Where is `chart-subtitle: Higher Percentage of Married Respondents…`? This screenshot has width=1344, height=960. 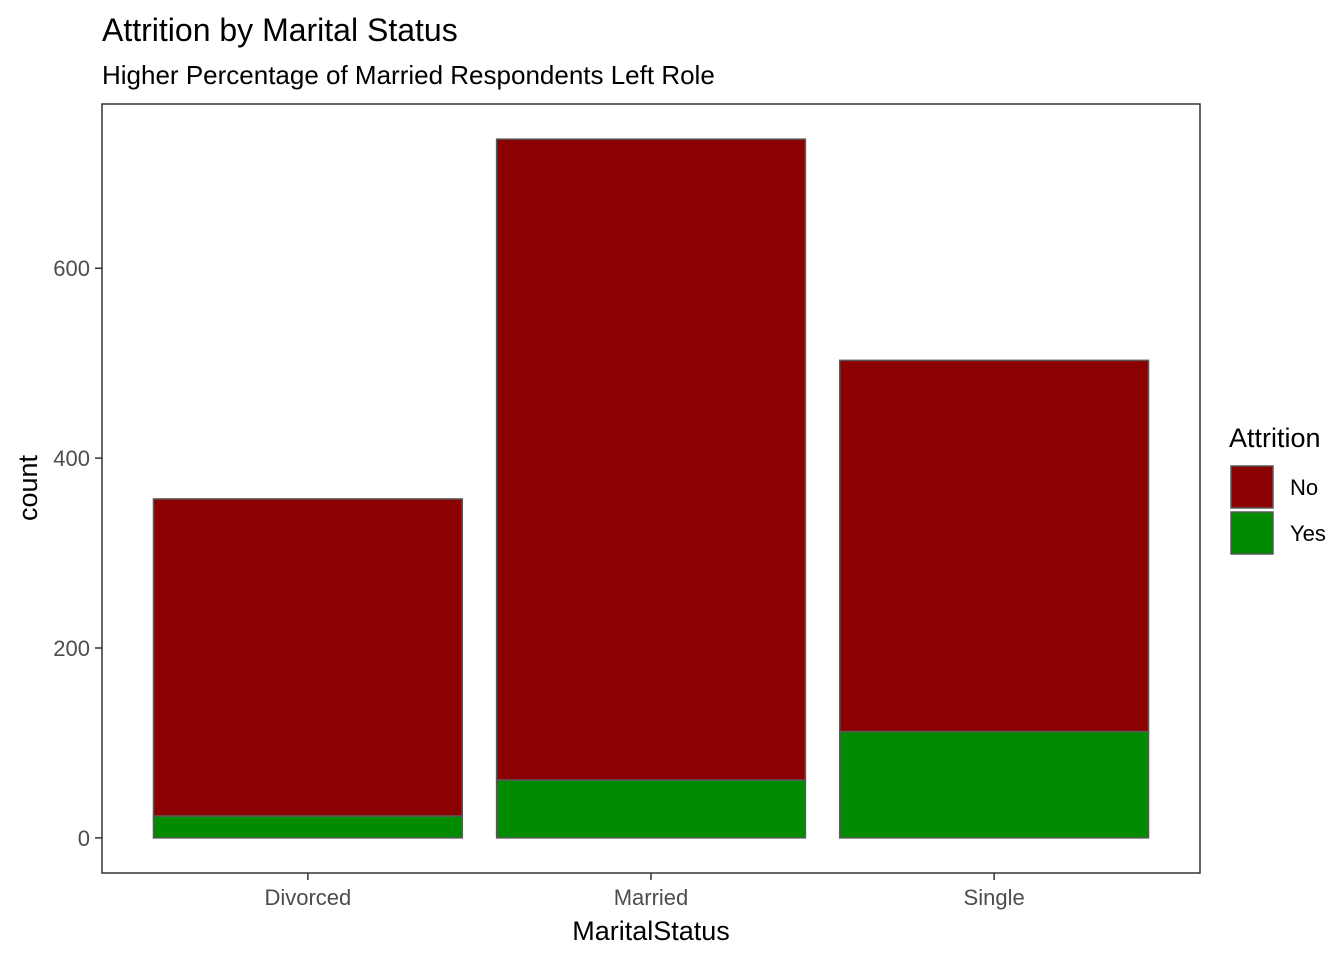 chart-subtitle: Higher Percentage of Married Respondents… is located at coordinates (408, 75).